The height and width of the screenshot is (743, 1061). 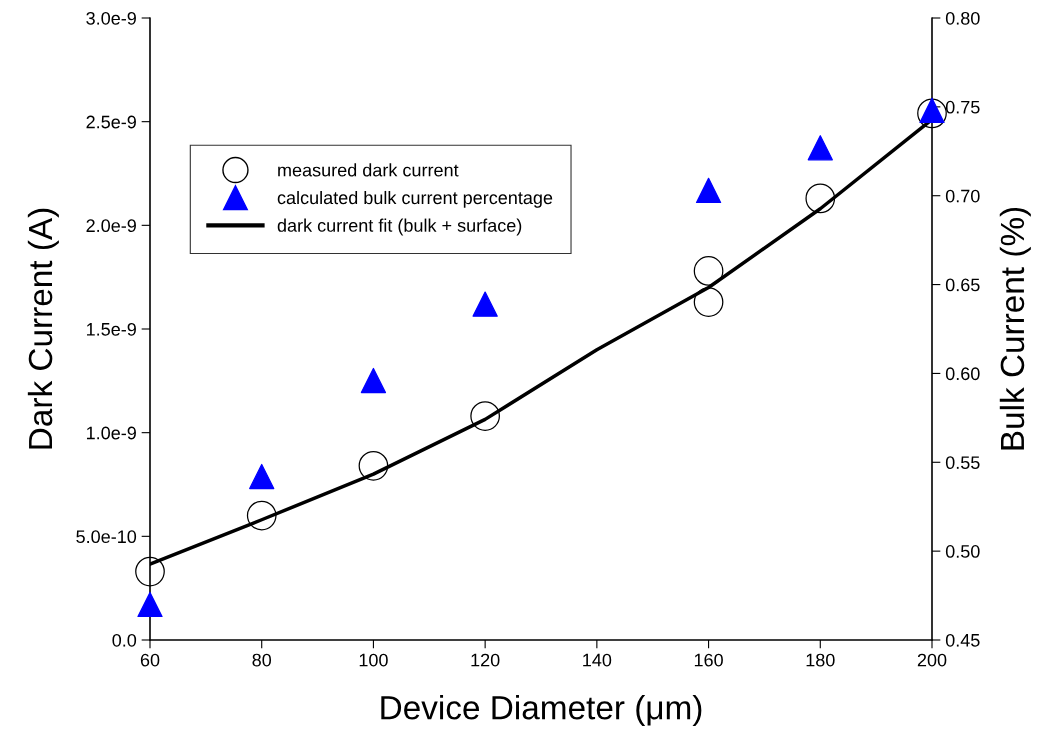 I want to click on x-tick-label: 160, so click(x=708, y=660).